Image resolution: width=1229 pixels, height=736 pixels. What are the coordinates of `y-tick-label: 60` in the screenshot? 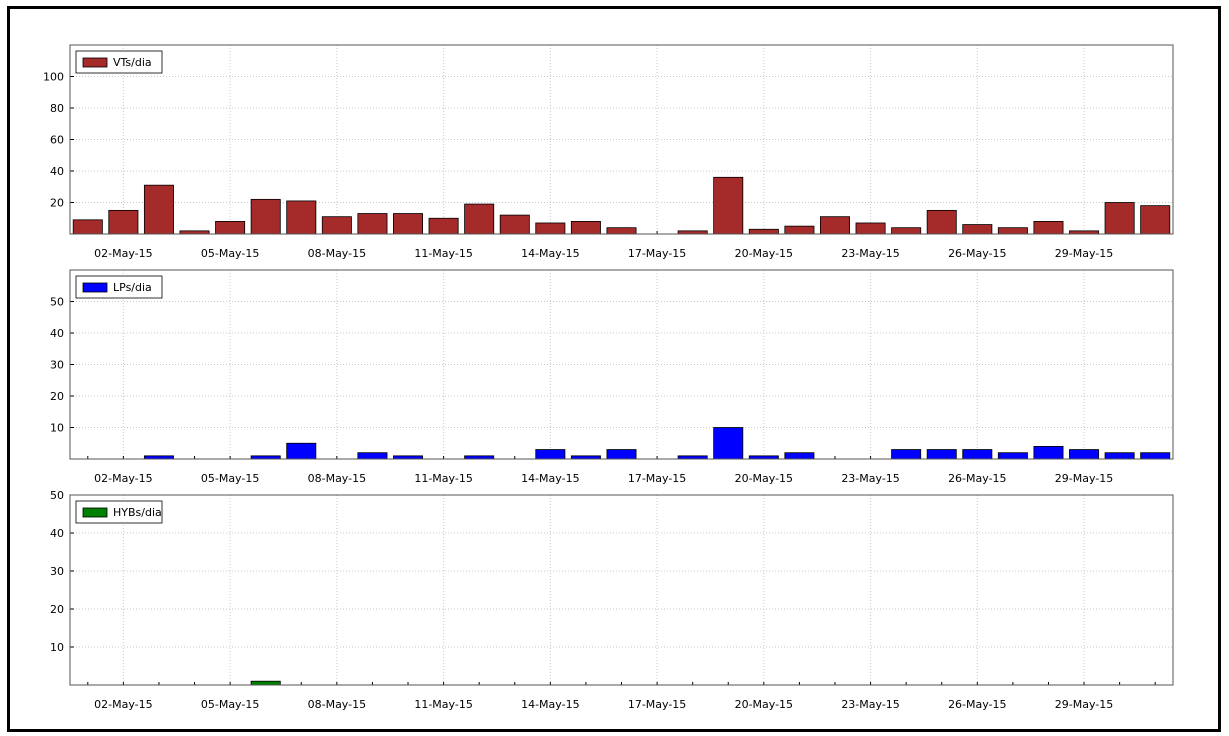 It's located at (57, 140).